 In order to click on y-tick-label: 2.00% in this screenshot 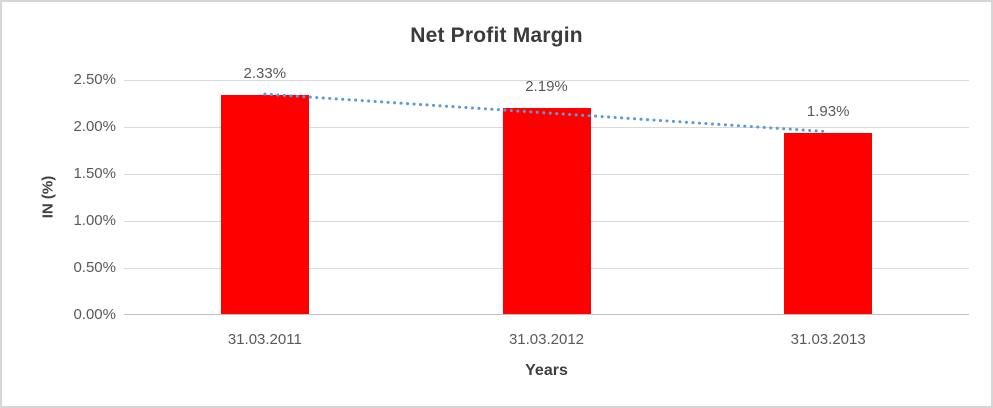, I will do `click(94, 126)`.